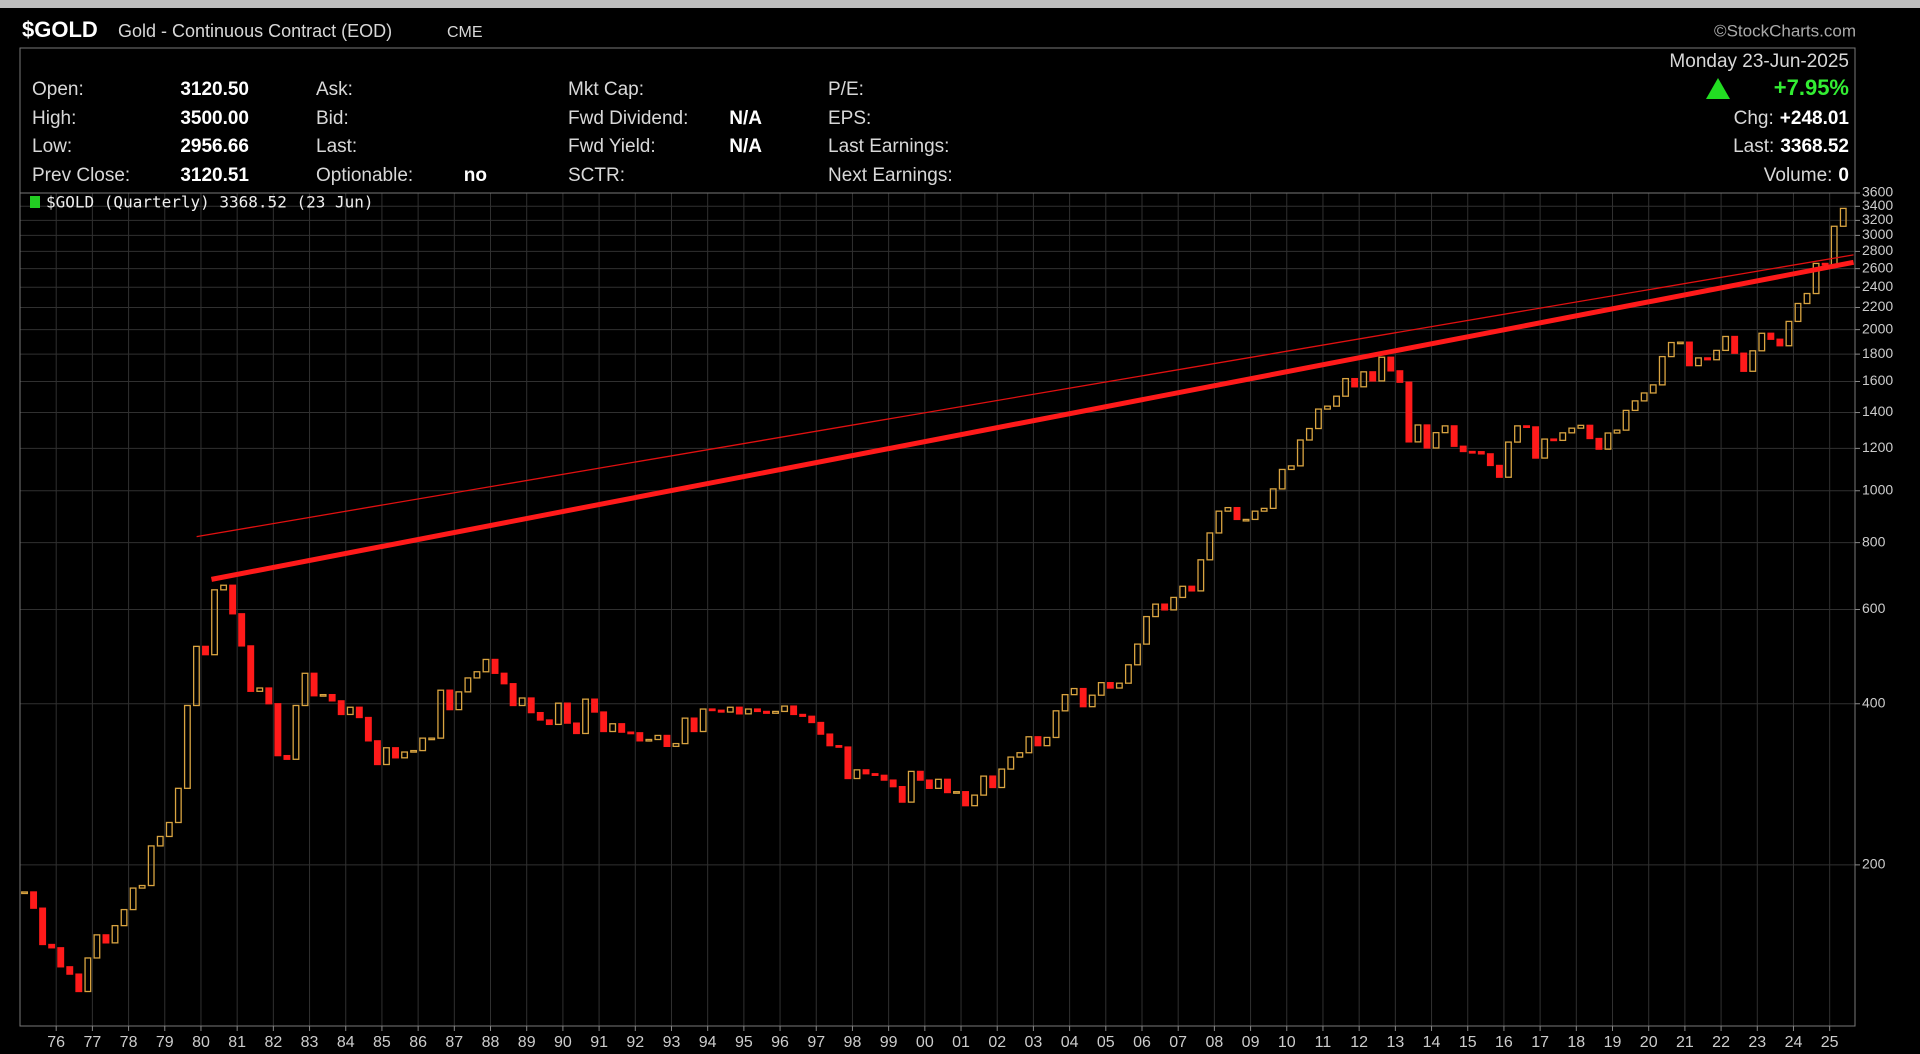  What do you see at coordinates (997, 1042) in the screenshot?
I see `x-tick-label: 02` at bounding box center [997, 1042].